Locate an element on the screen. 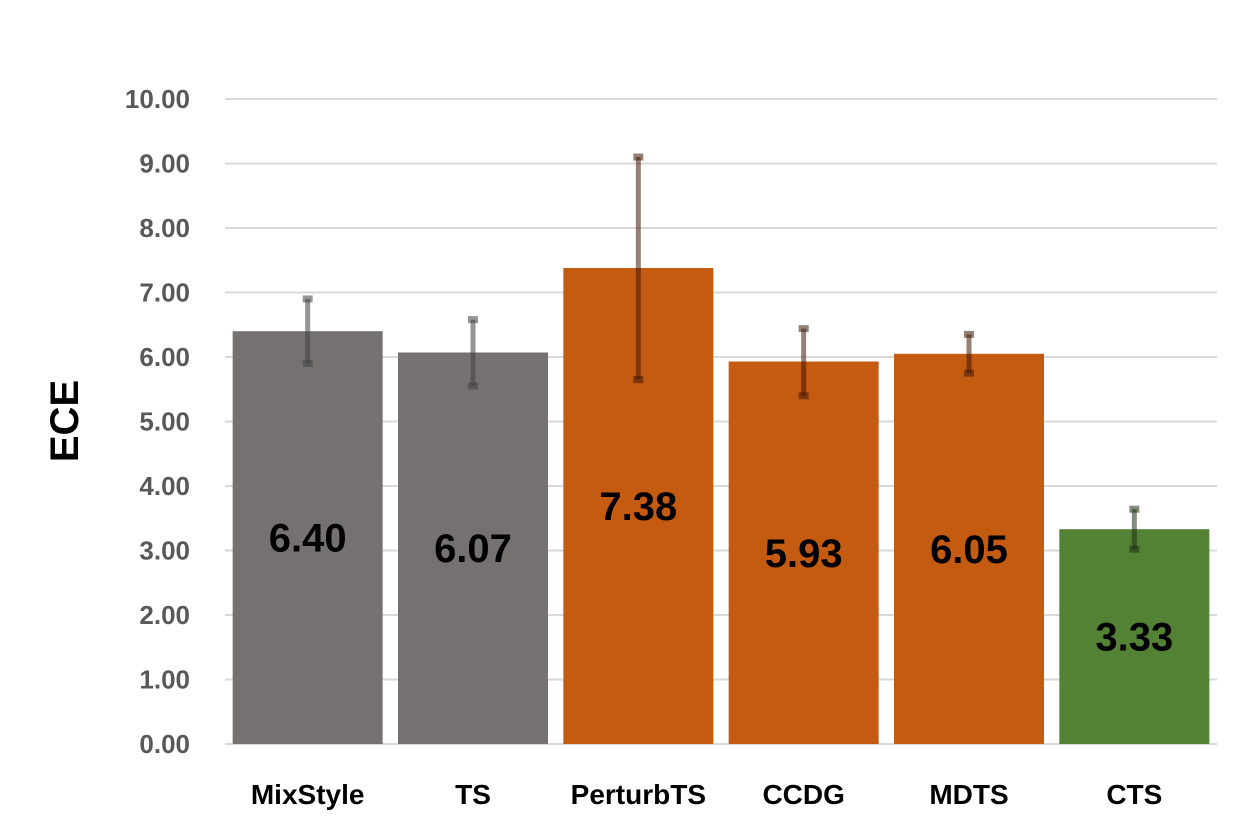 This screenshot has width=1240, height=827. y-tick-label: 8.00 is located at coordinates (164, 228).